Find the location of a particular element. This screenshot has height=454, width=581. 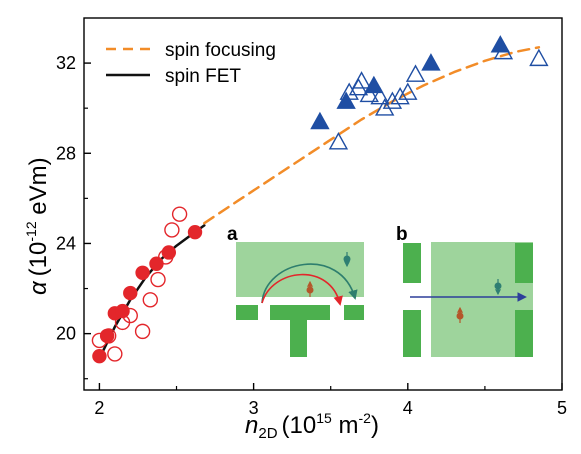

y-tick-label-20: 20 is located at coordinates (66, 334).